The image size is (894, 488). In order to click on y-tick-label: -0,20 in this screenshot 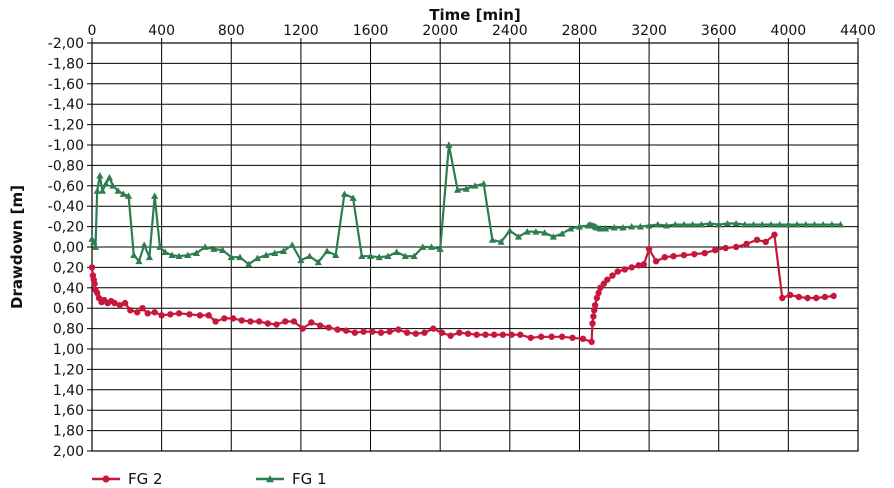, I will do `click(66, 228)`.